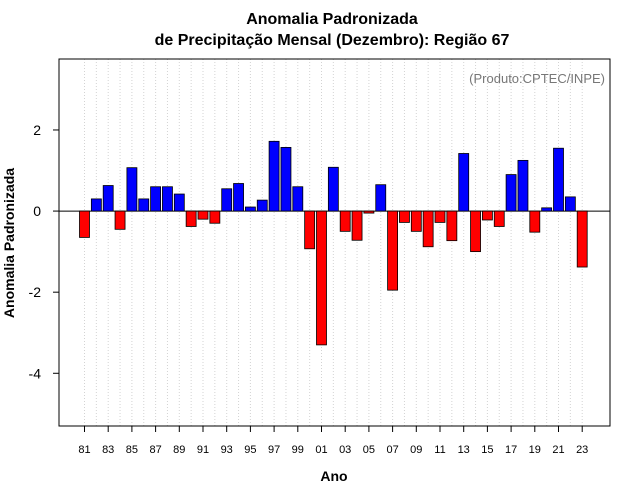 The height and width of the screenshot is (500, 640). What do you see at coordinates (537, 78) in the screenshot?
I see `produto-annotation: (Produto:CPTEC/INPE)` at bounding box center [537, 78].